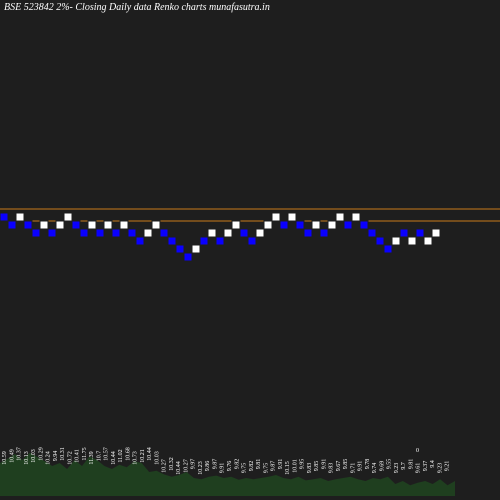  I want to click on volume-label: 11.39, so click(92, 457).